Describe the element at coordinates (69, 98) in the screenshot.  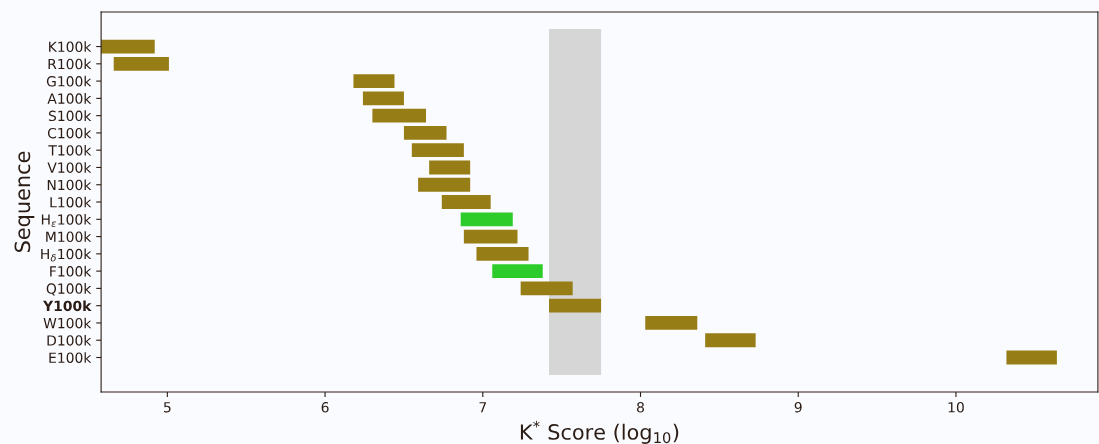
I see `y-tick-label: A100k` at that location.